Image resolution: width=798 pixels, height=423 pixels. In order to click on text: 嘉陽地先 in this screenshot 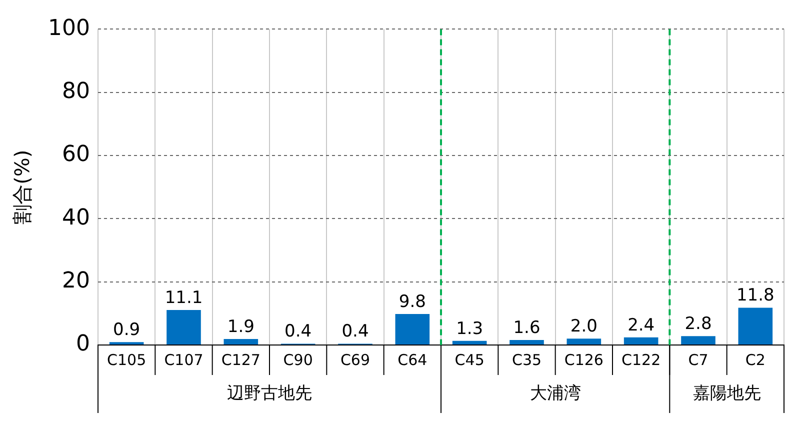, I will do `click(726, 393)`.